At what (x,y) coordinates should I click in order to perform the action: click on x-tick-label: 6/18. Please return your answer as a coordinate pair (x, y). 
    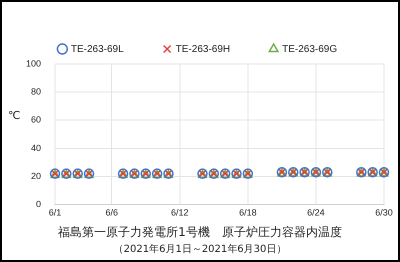
    Looking at the image, I should click on (248, 212).